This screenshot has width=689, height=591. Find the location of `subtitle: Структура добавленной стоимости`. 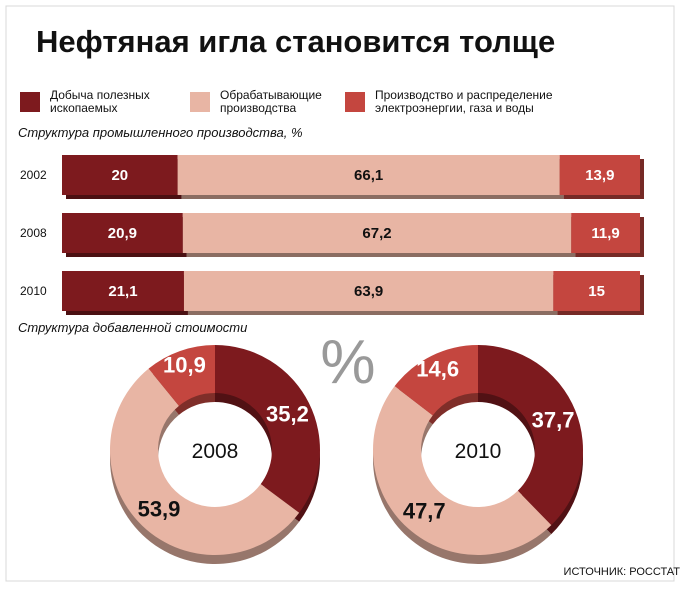

subtitle: Структура добавленной стоимости is located at coordinates (132, 327).